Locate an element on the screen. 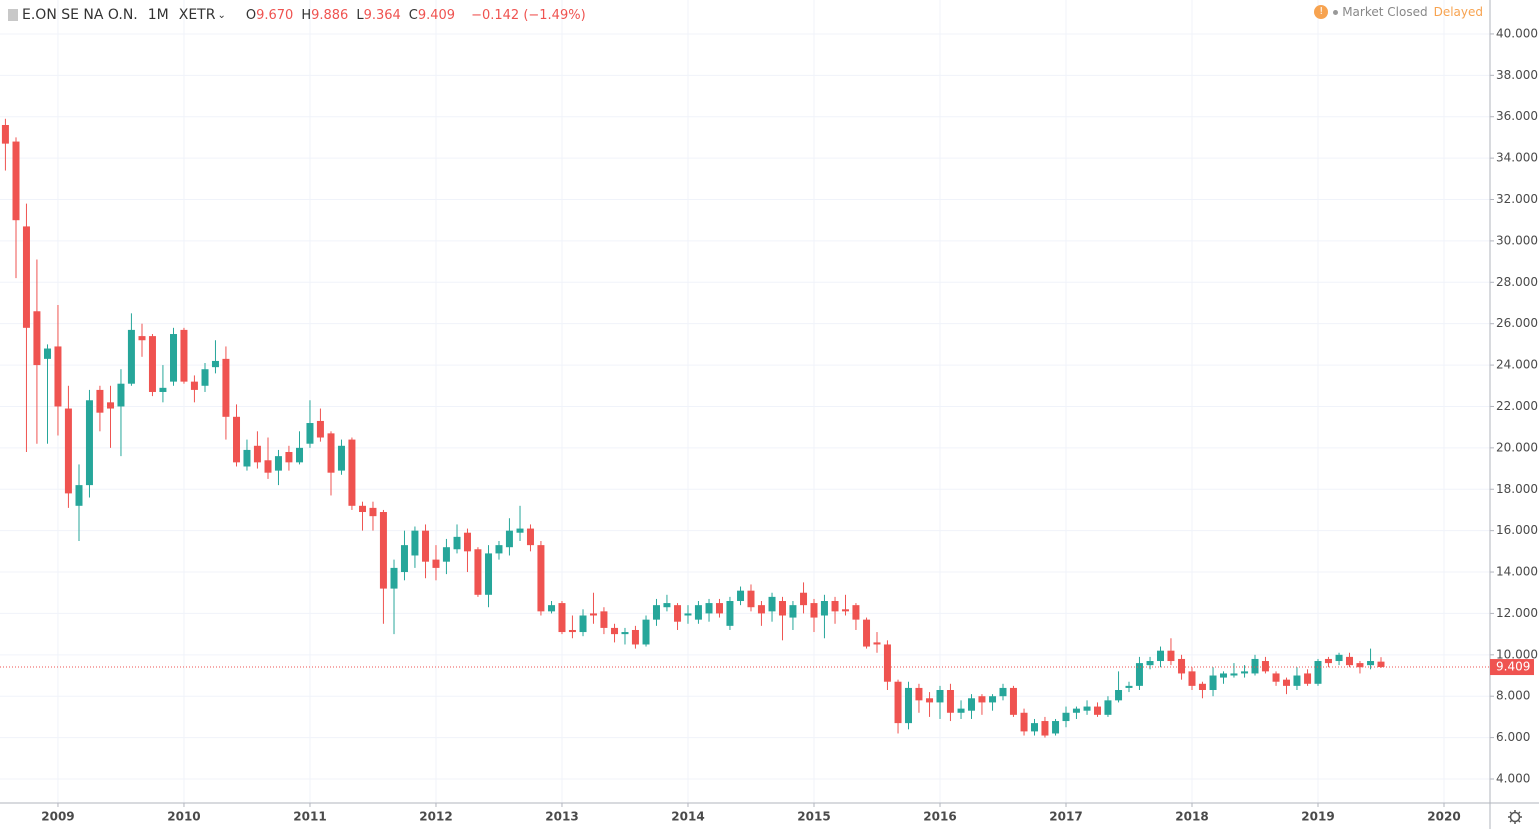 This screenshot has height=829, width=1539. y-tick-label: 34.000 is located at coordinates (1517, 158).